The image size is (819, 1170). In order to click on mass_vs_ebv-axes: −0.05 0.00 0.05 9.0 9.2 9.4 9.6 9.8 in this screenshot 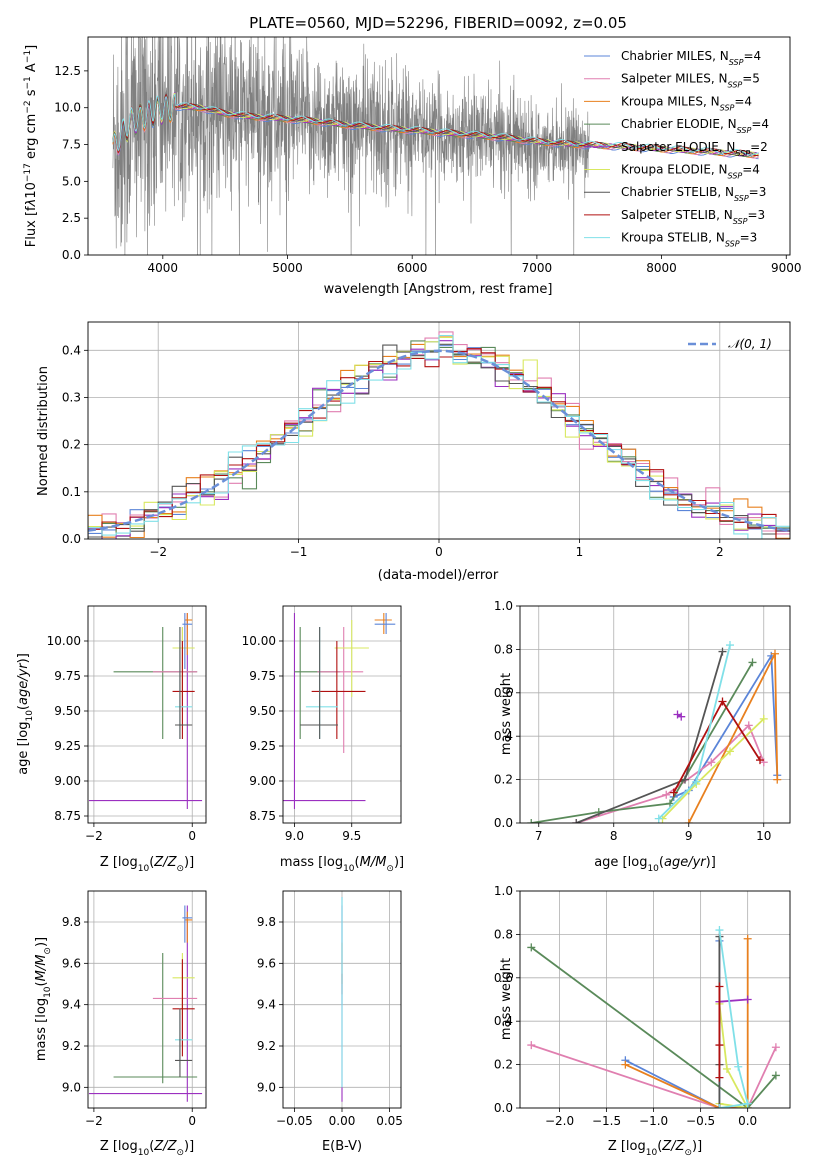, I will do `click(330, 1009)`.